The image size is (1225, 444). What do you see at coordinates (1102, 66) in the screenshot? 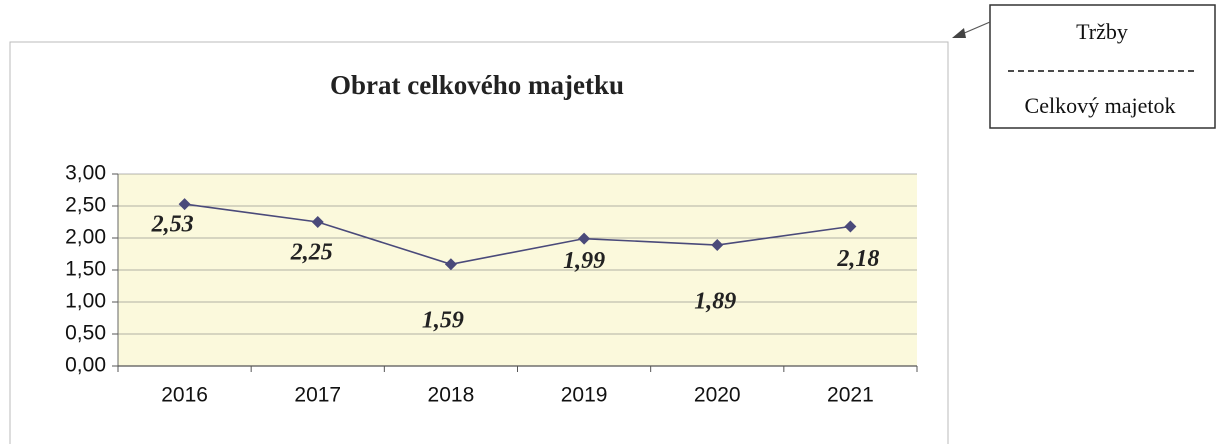
I see `callout-box` at bounding box center [1102, 66].